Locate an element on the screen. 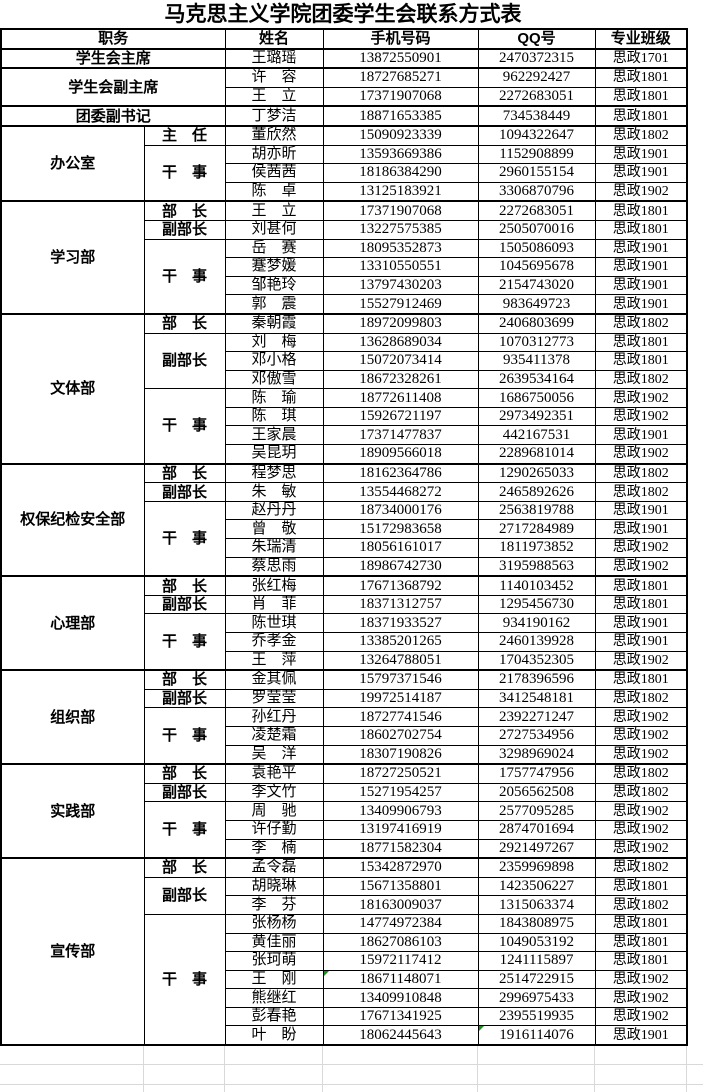 The width and height of the screenshot is (703, 1092). cell-phone: 13310550551 is located at coordinates (400, 267).